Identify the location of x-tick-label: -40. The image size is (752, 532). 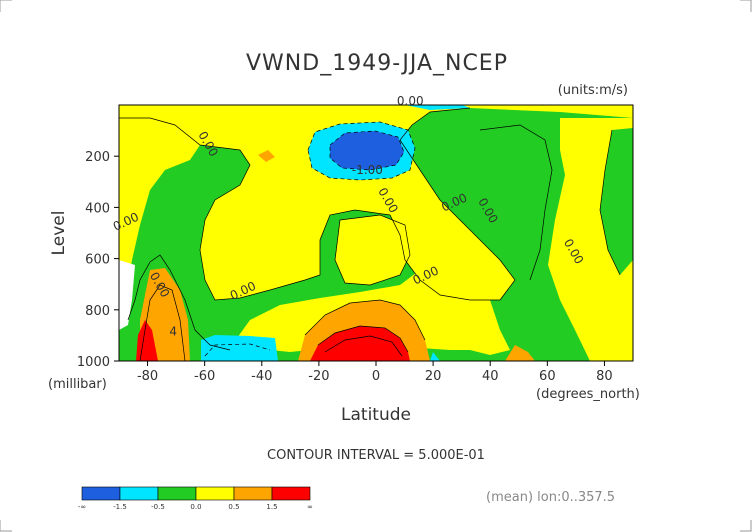
(261, 376).